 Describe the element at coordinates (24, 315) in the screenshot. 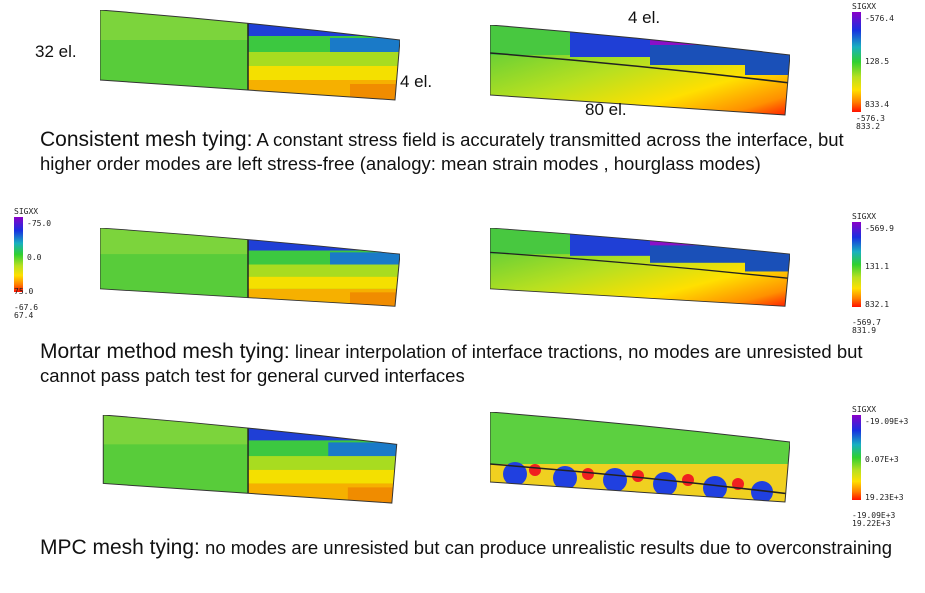

I see `legend-max: 67.4` at that location.